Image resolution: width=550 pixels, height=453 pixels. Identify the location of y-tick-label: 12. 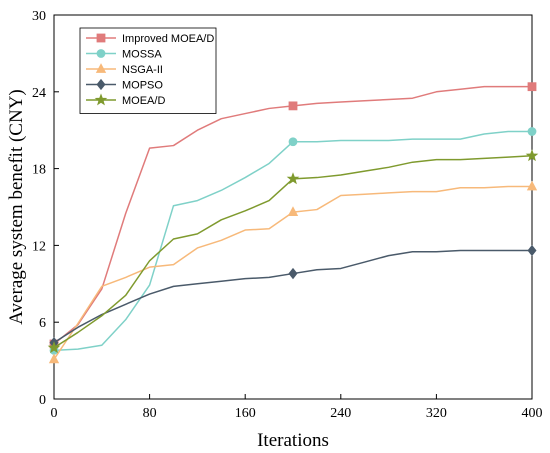
(39, 246).